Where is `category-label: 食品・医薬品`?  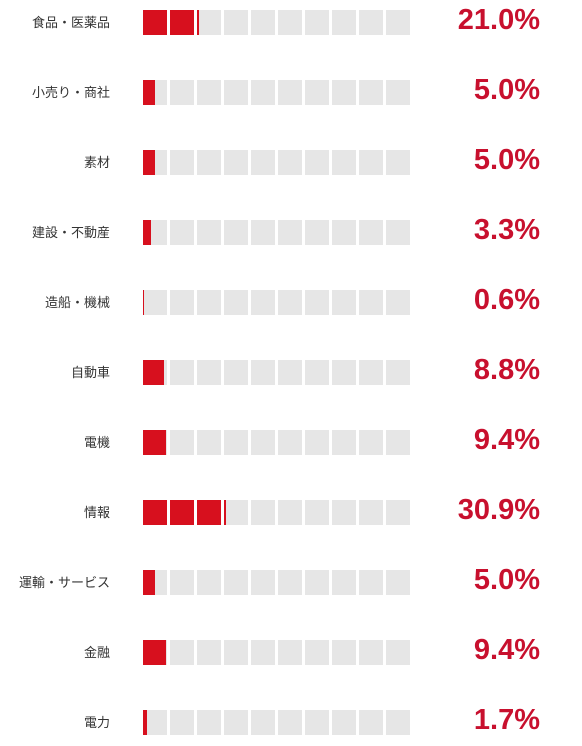
category-label: 食品・医薬品 is located at coordinates (70, 23).